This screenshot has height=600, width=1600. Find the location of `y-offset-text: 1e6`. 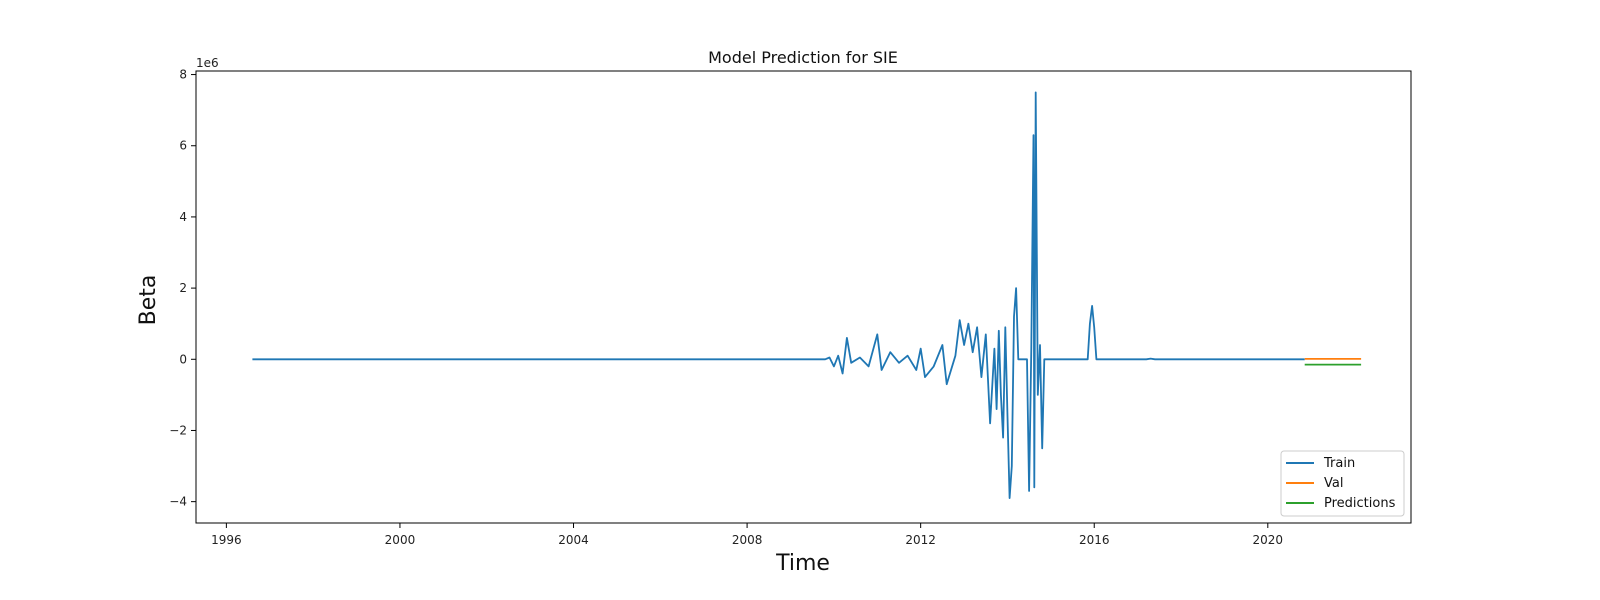

y-offset-text: 1e6 is located at coordinates (207, 63).